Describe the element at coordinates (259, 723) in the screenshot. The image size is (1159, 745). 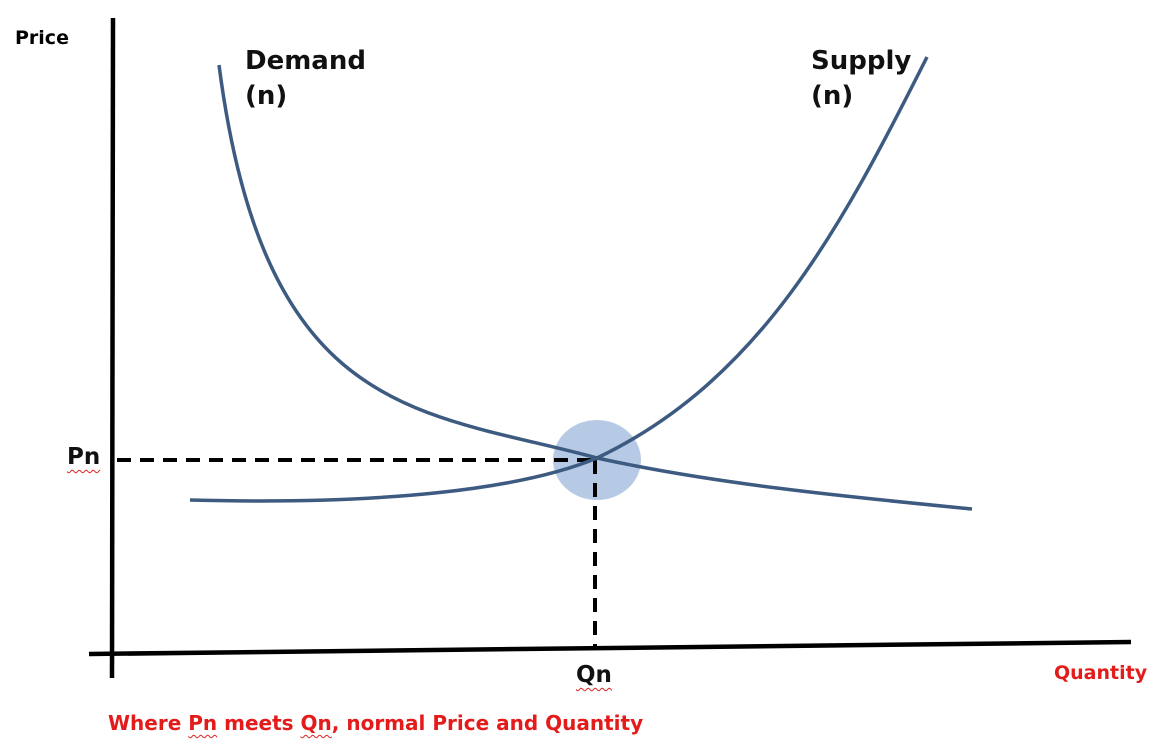
I see `footnote-part2: meets` at that location.